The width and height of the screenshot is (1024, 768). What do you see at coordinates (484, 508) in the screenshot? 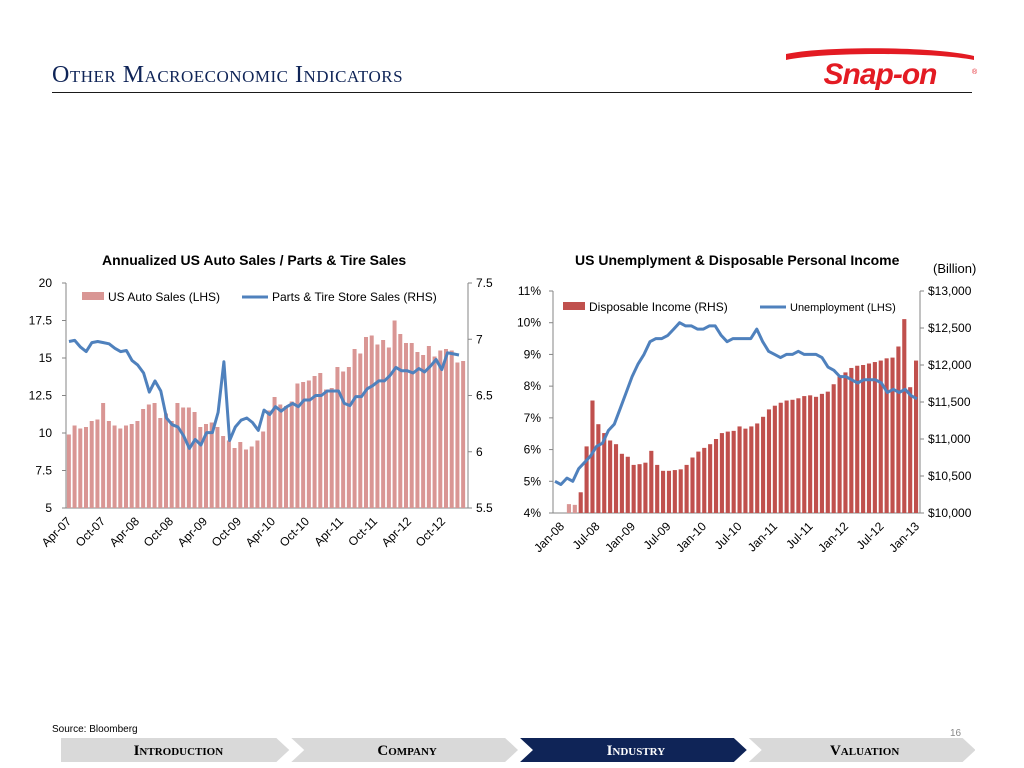
I see `y-tick-label-right: 5.5` at bounding box center [484, 508].